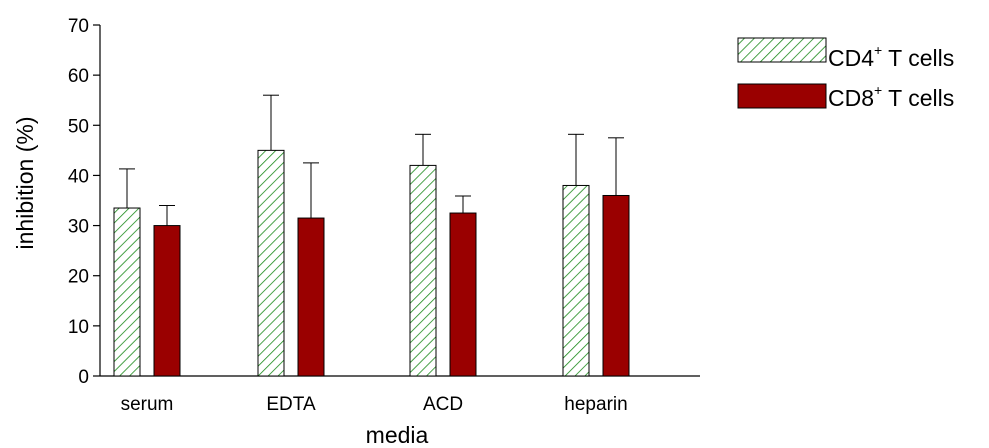 The image size is (989, 448). What do you see at coordinates (616, 285) in the screenshot?
I see `bar-heparin-cd8` at bounding box center [616, 285].